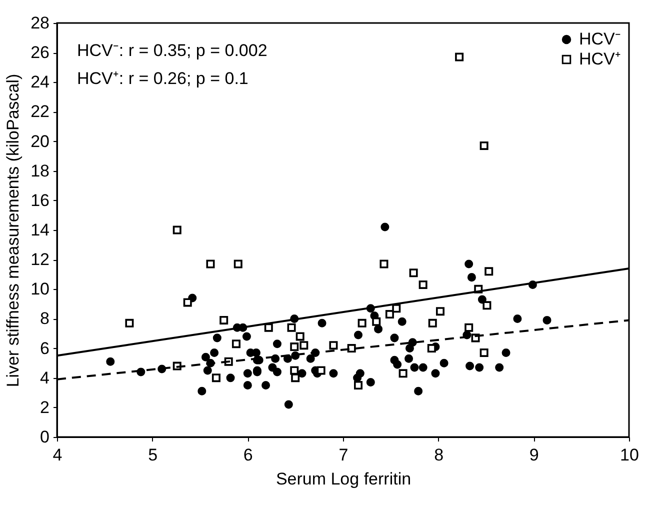 This screenshot has height=506, width=653. Describe the element at coordinates (162, 78) in the screenshot. I see `annotation: HCV⁺: r = 0.26; p = 0.1` at that location.